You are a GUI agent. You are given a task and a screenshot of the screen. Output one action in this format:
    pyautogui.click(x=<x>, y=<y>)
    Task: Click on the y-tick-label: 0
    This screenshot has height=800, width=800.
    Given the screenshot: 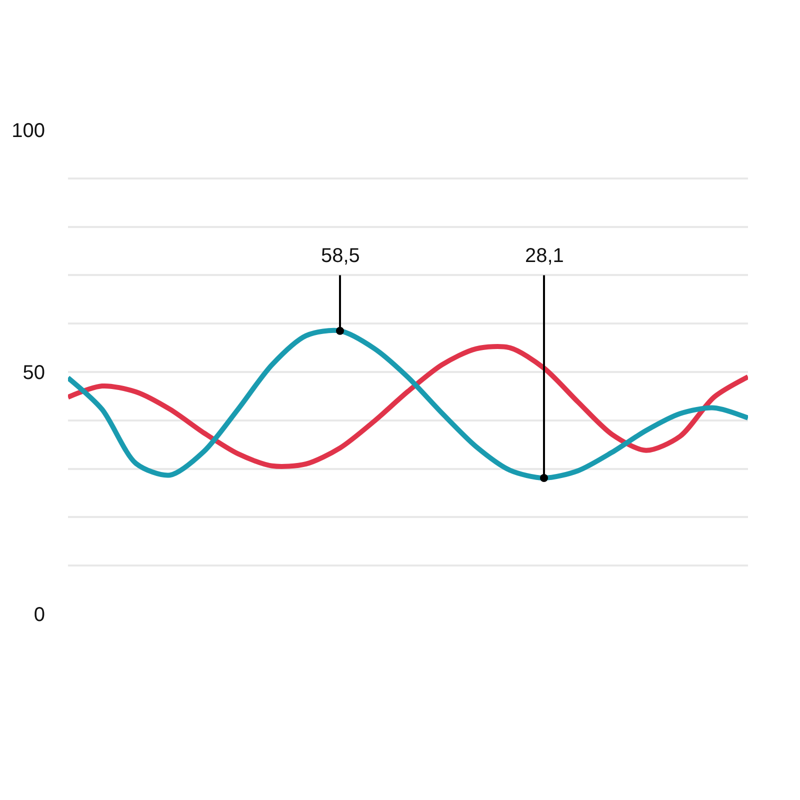 What is the action you would take?
    pyautogui.click(x=39, y=615)
    